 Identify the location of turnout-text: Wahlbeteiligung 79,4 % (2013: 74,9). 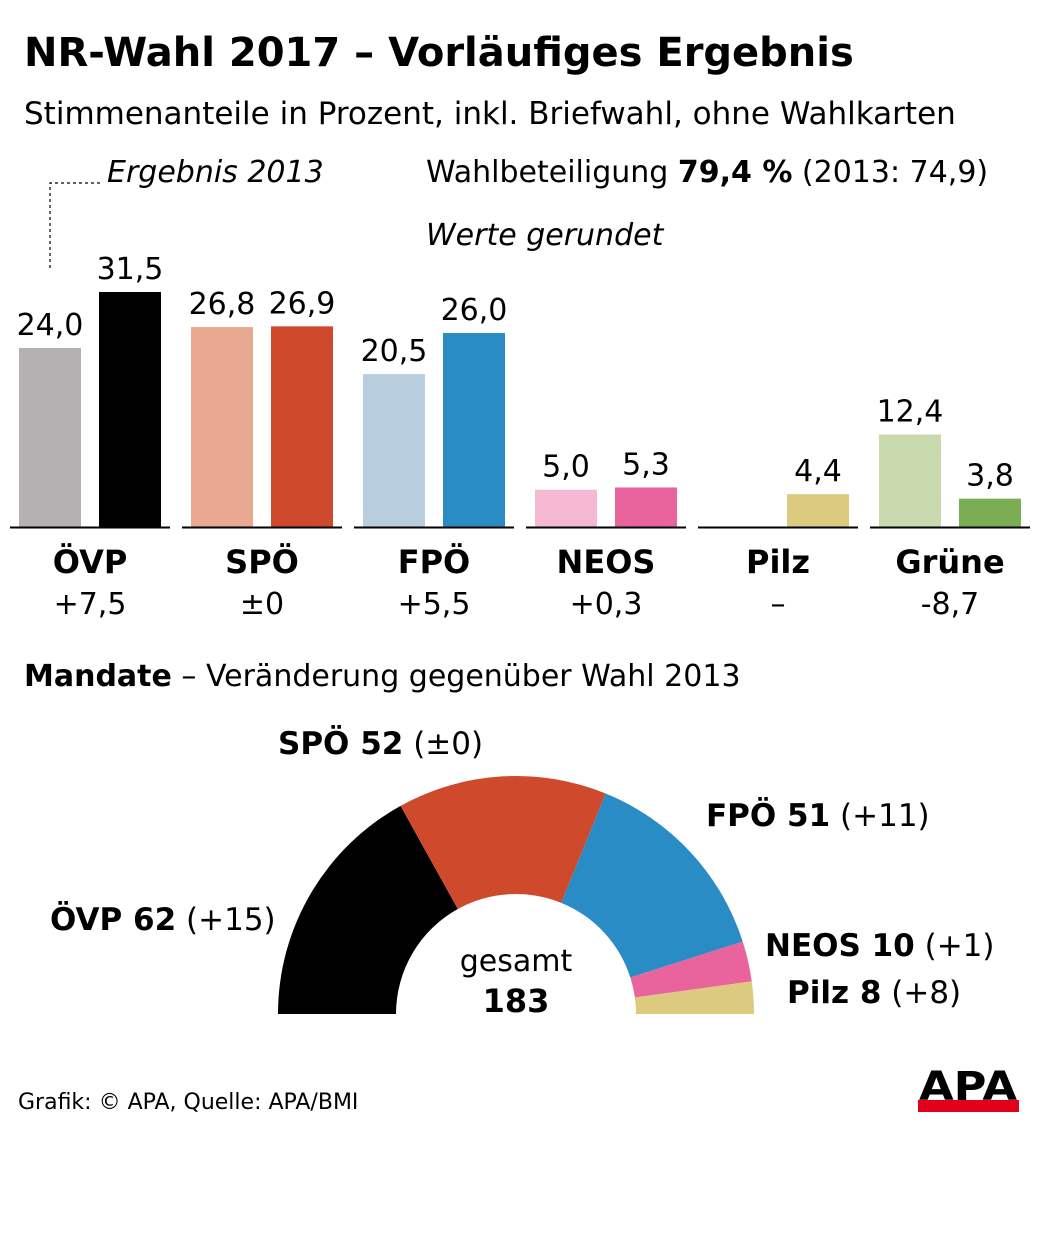
(707, 172).